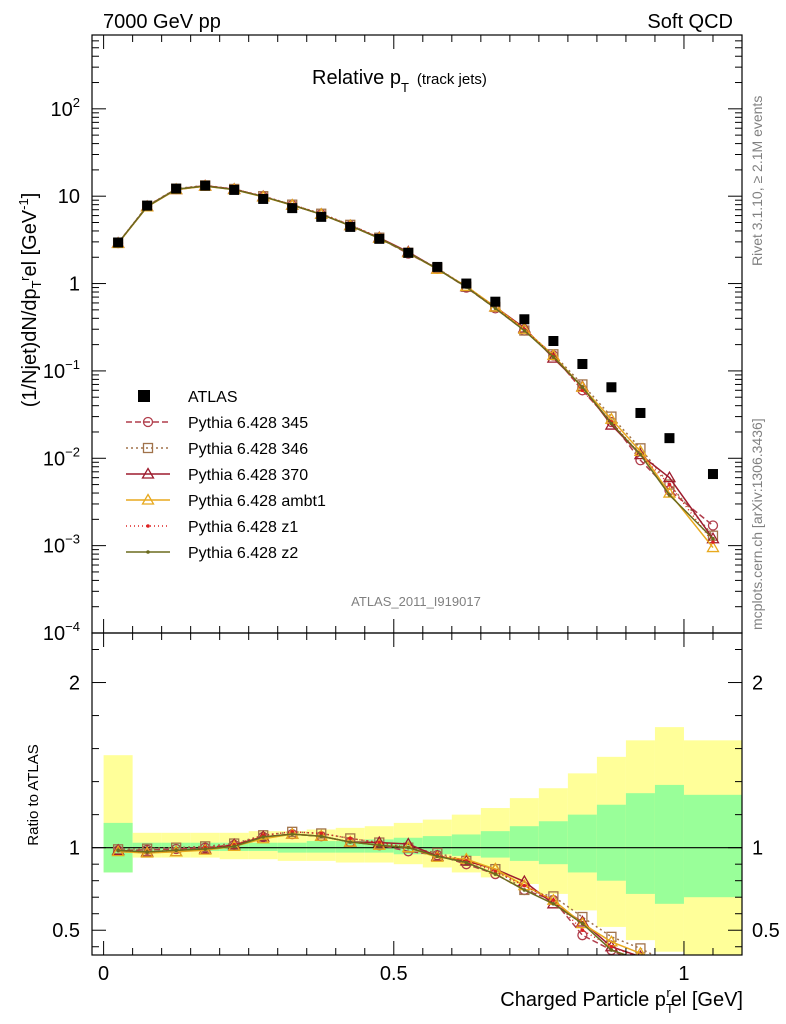  Describe the element at coordinates (61, 457) in the screenshot. I see `y-tick-label: 10⁻²` at that location.